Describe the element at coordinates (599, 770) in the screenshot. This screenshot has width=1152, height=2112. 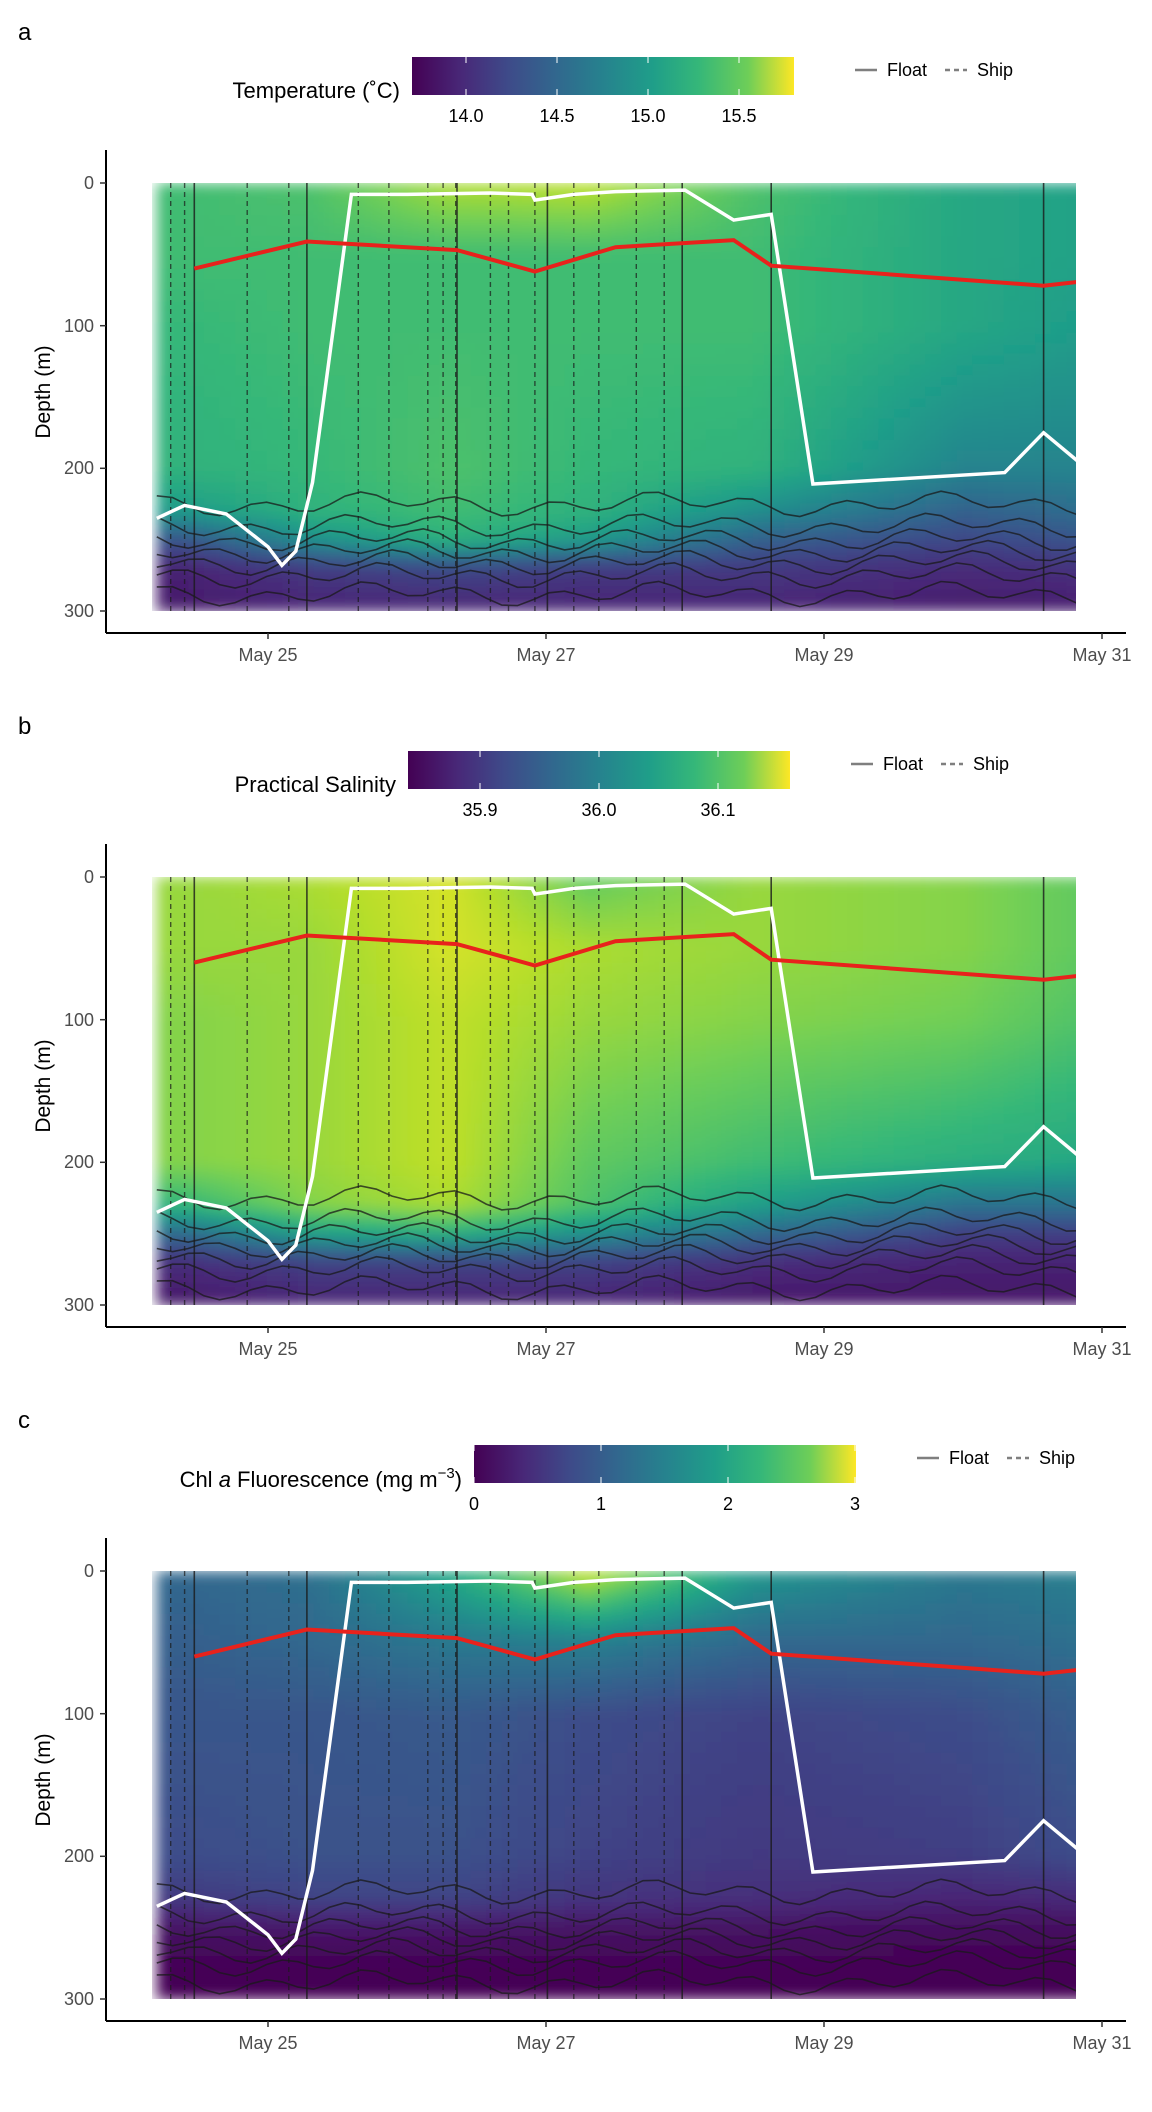
I see `colorbar-ticks-b` at that location.